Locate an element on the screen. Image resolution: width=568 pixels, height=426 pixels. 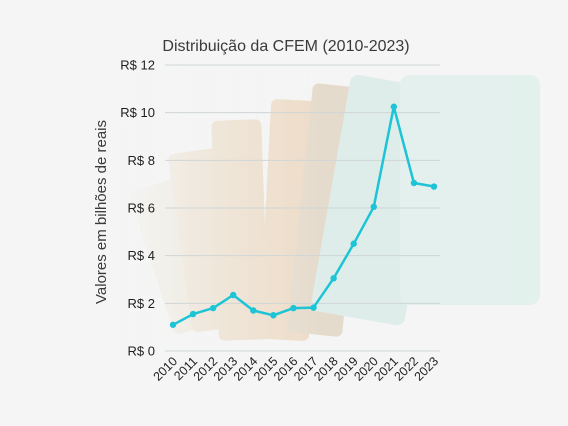
y-tick-label: R$ 0 is located at coordinates (141, 351).